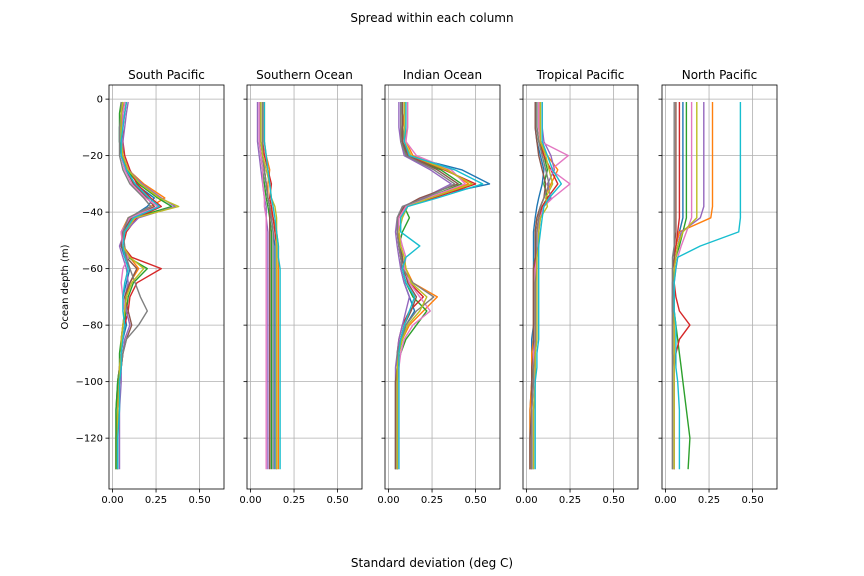  I want to click on panel-3: 0.00 0.25 0.50 Tropical Pacific, so click(577, 287).